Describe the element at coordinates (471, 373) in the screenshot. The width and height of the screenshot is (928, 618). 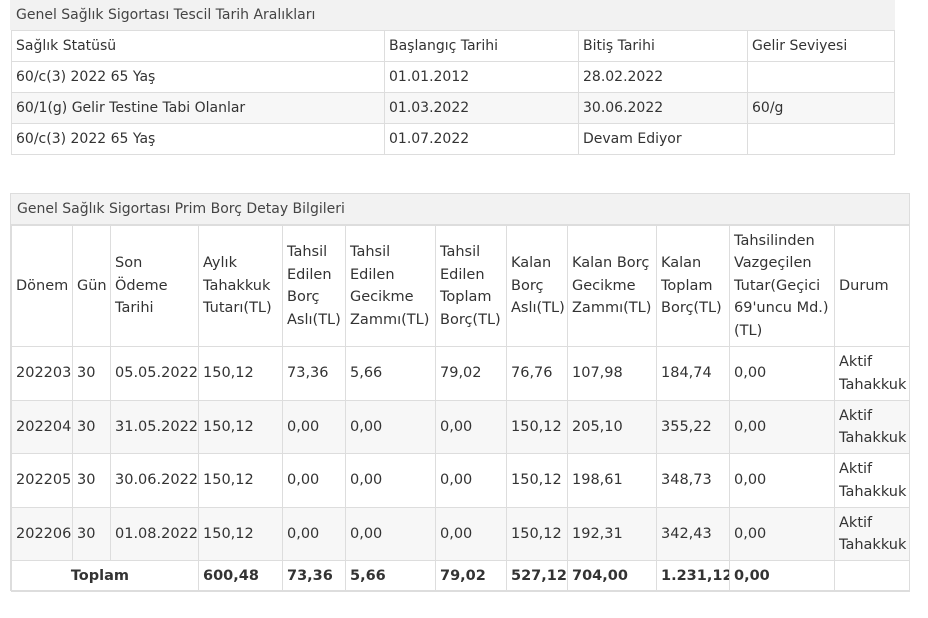
I see `collected-total-cell: 79,02` at that location.